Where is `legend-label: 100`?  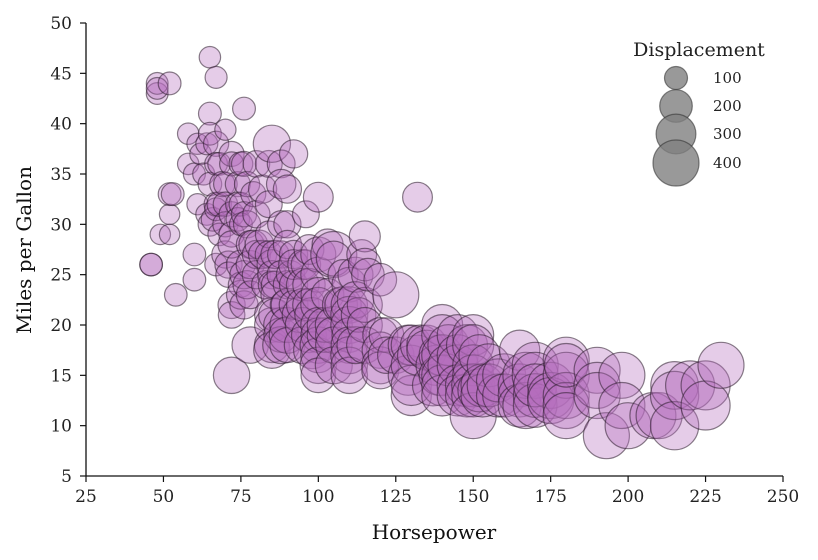
legend-label: 100 is located at coordinates (727, 78).